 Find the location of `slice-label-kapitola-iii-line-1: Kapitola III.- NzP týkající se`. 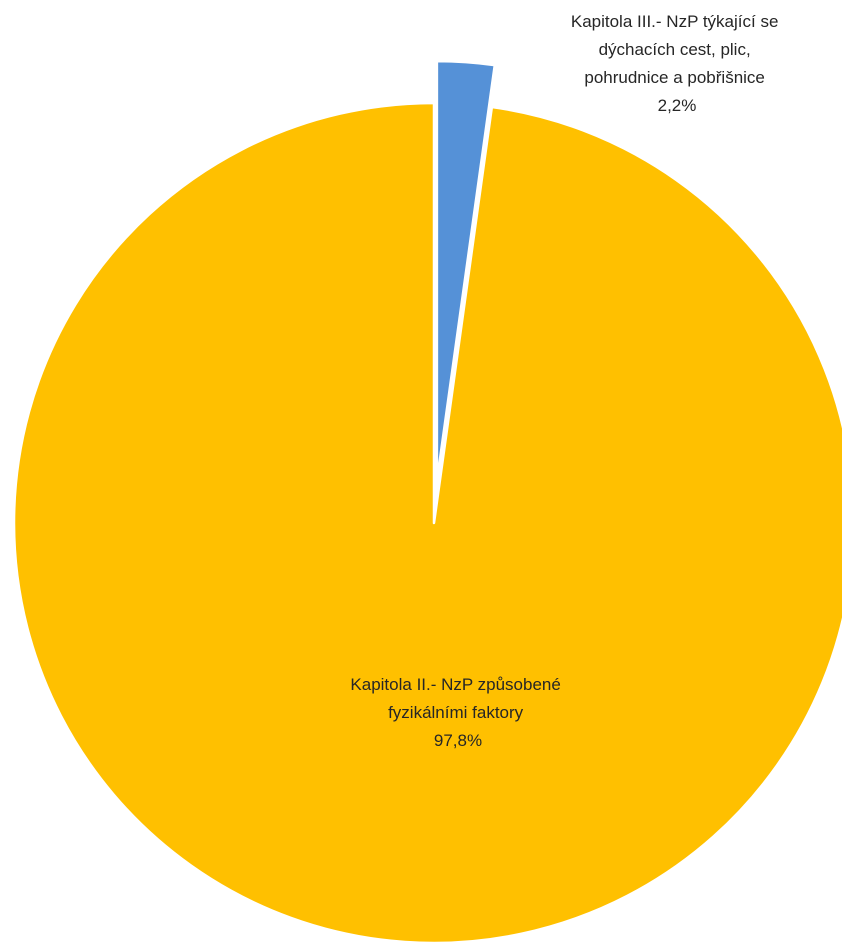

slice-label-kapitola-iii-line-1: Kapitola III.- NzP týkající se is located at coordinates (675, 21).